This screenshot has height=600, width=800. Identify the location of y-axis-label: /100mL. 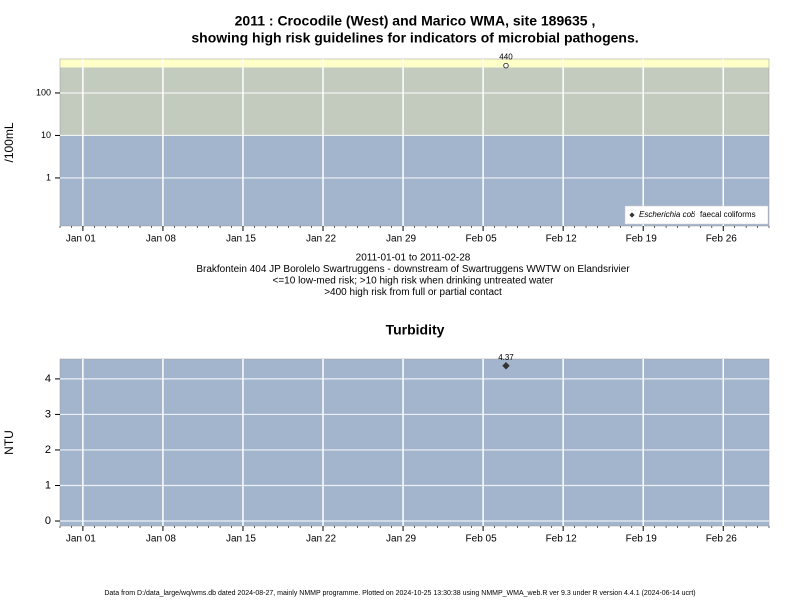
(9, 142).